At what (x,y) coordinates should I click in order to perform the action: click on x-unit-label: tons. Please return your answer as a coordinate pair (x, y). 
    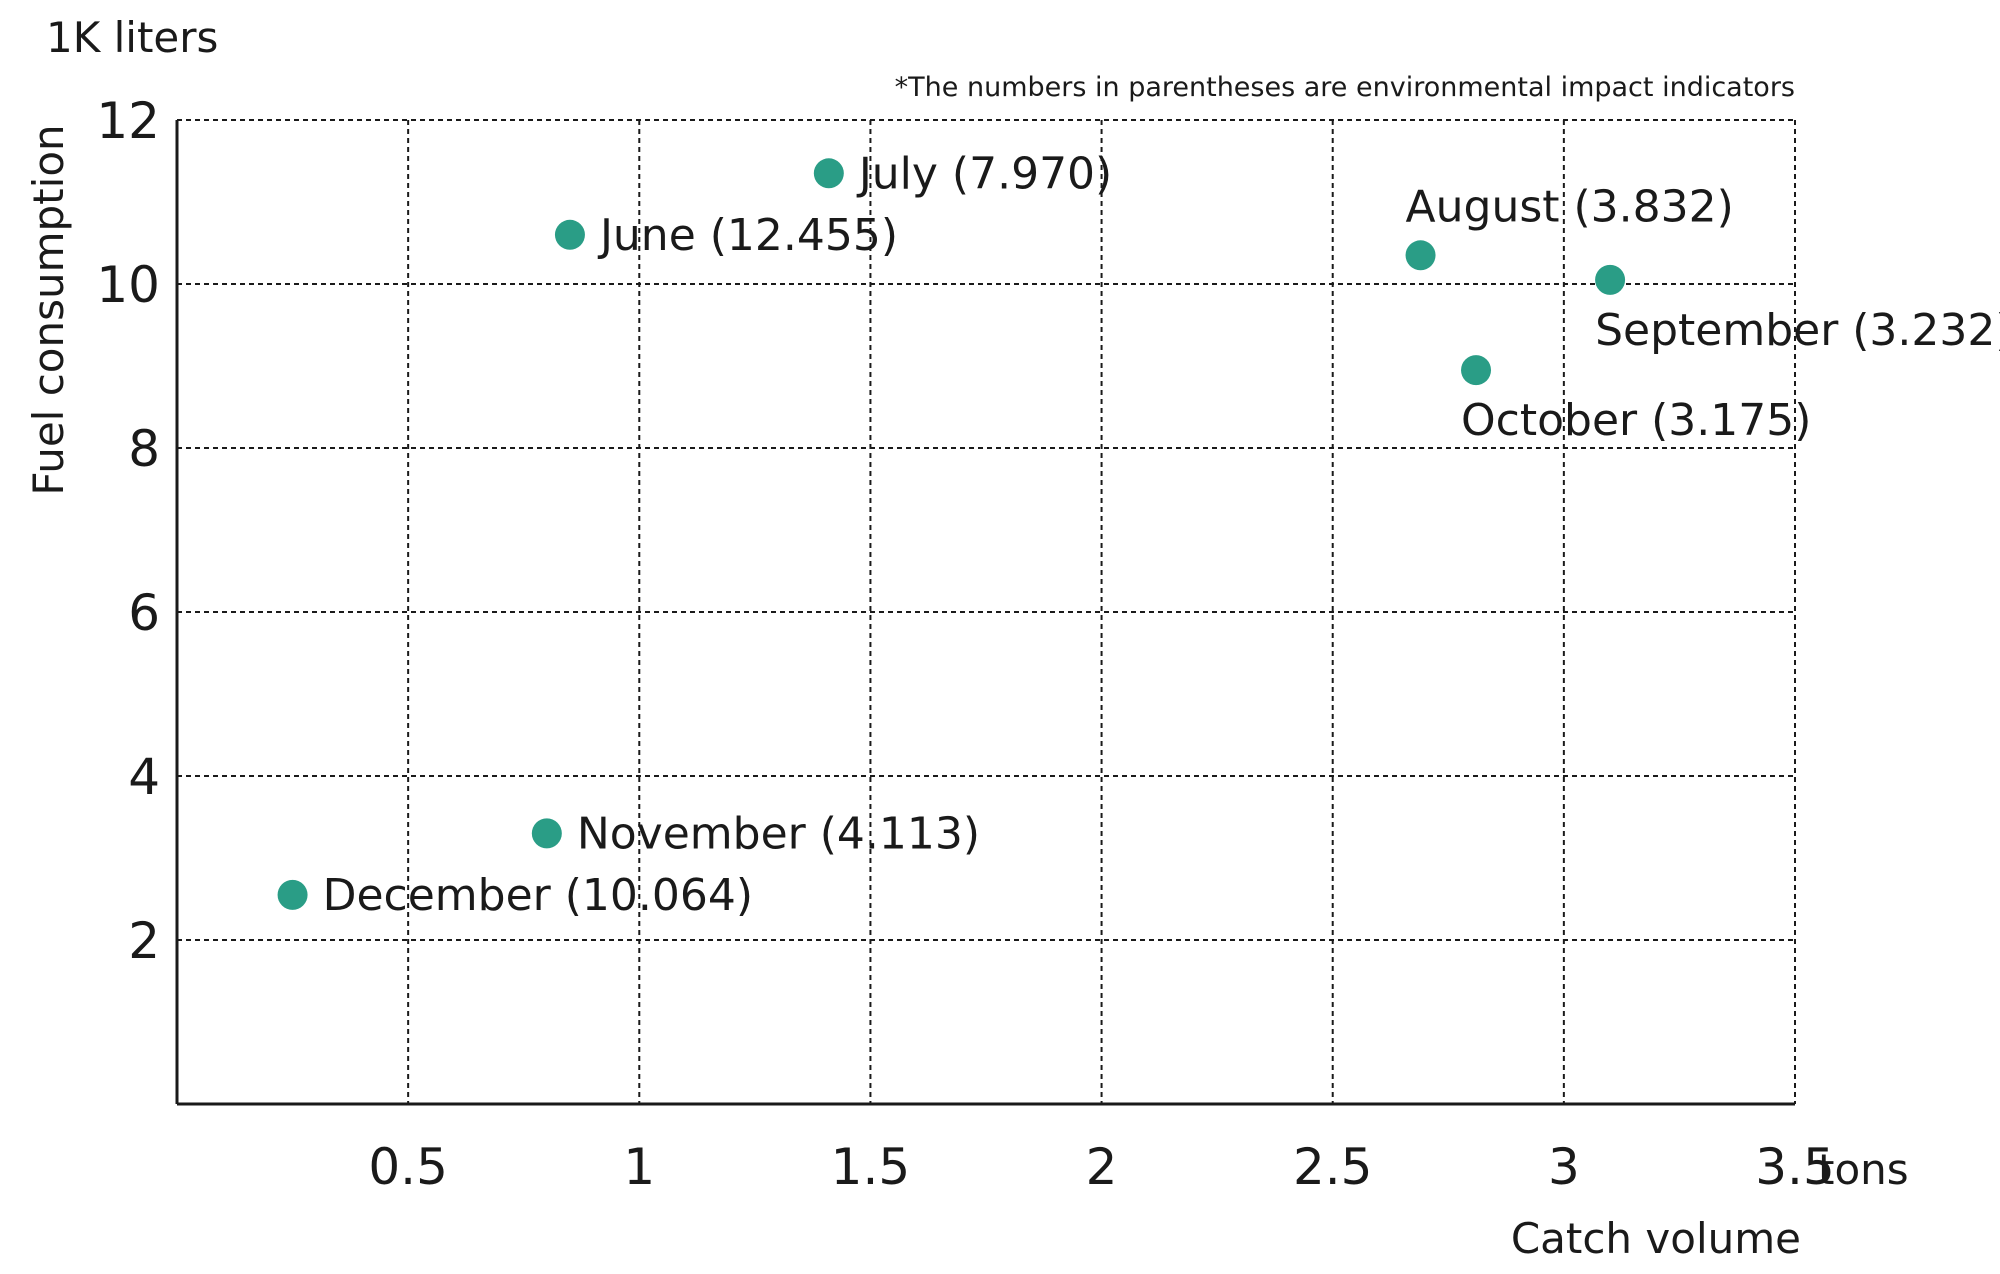
    Looking at the image, I should click on (1863, 1169).